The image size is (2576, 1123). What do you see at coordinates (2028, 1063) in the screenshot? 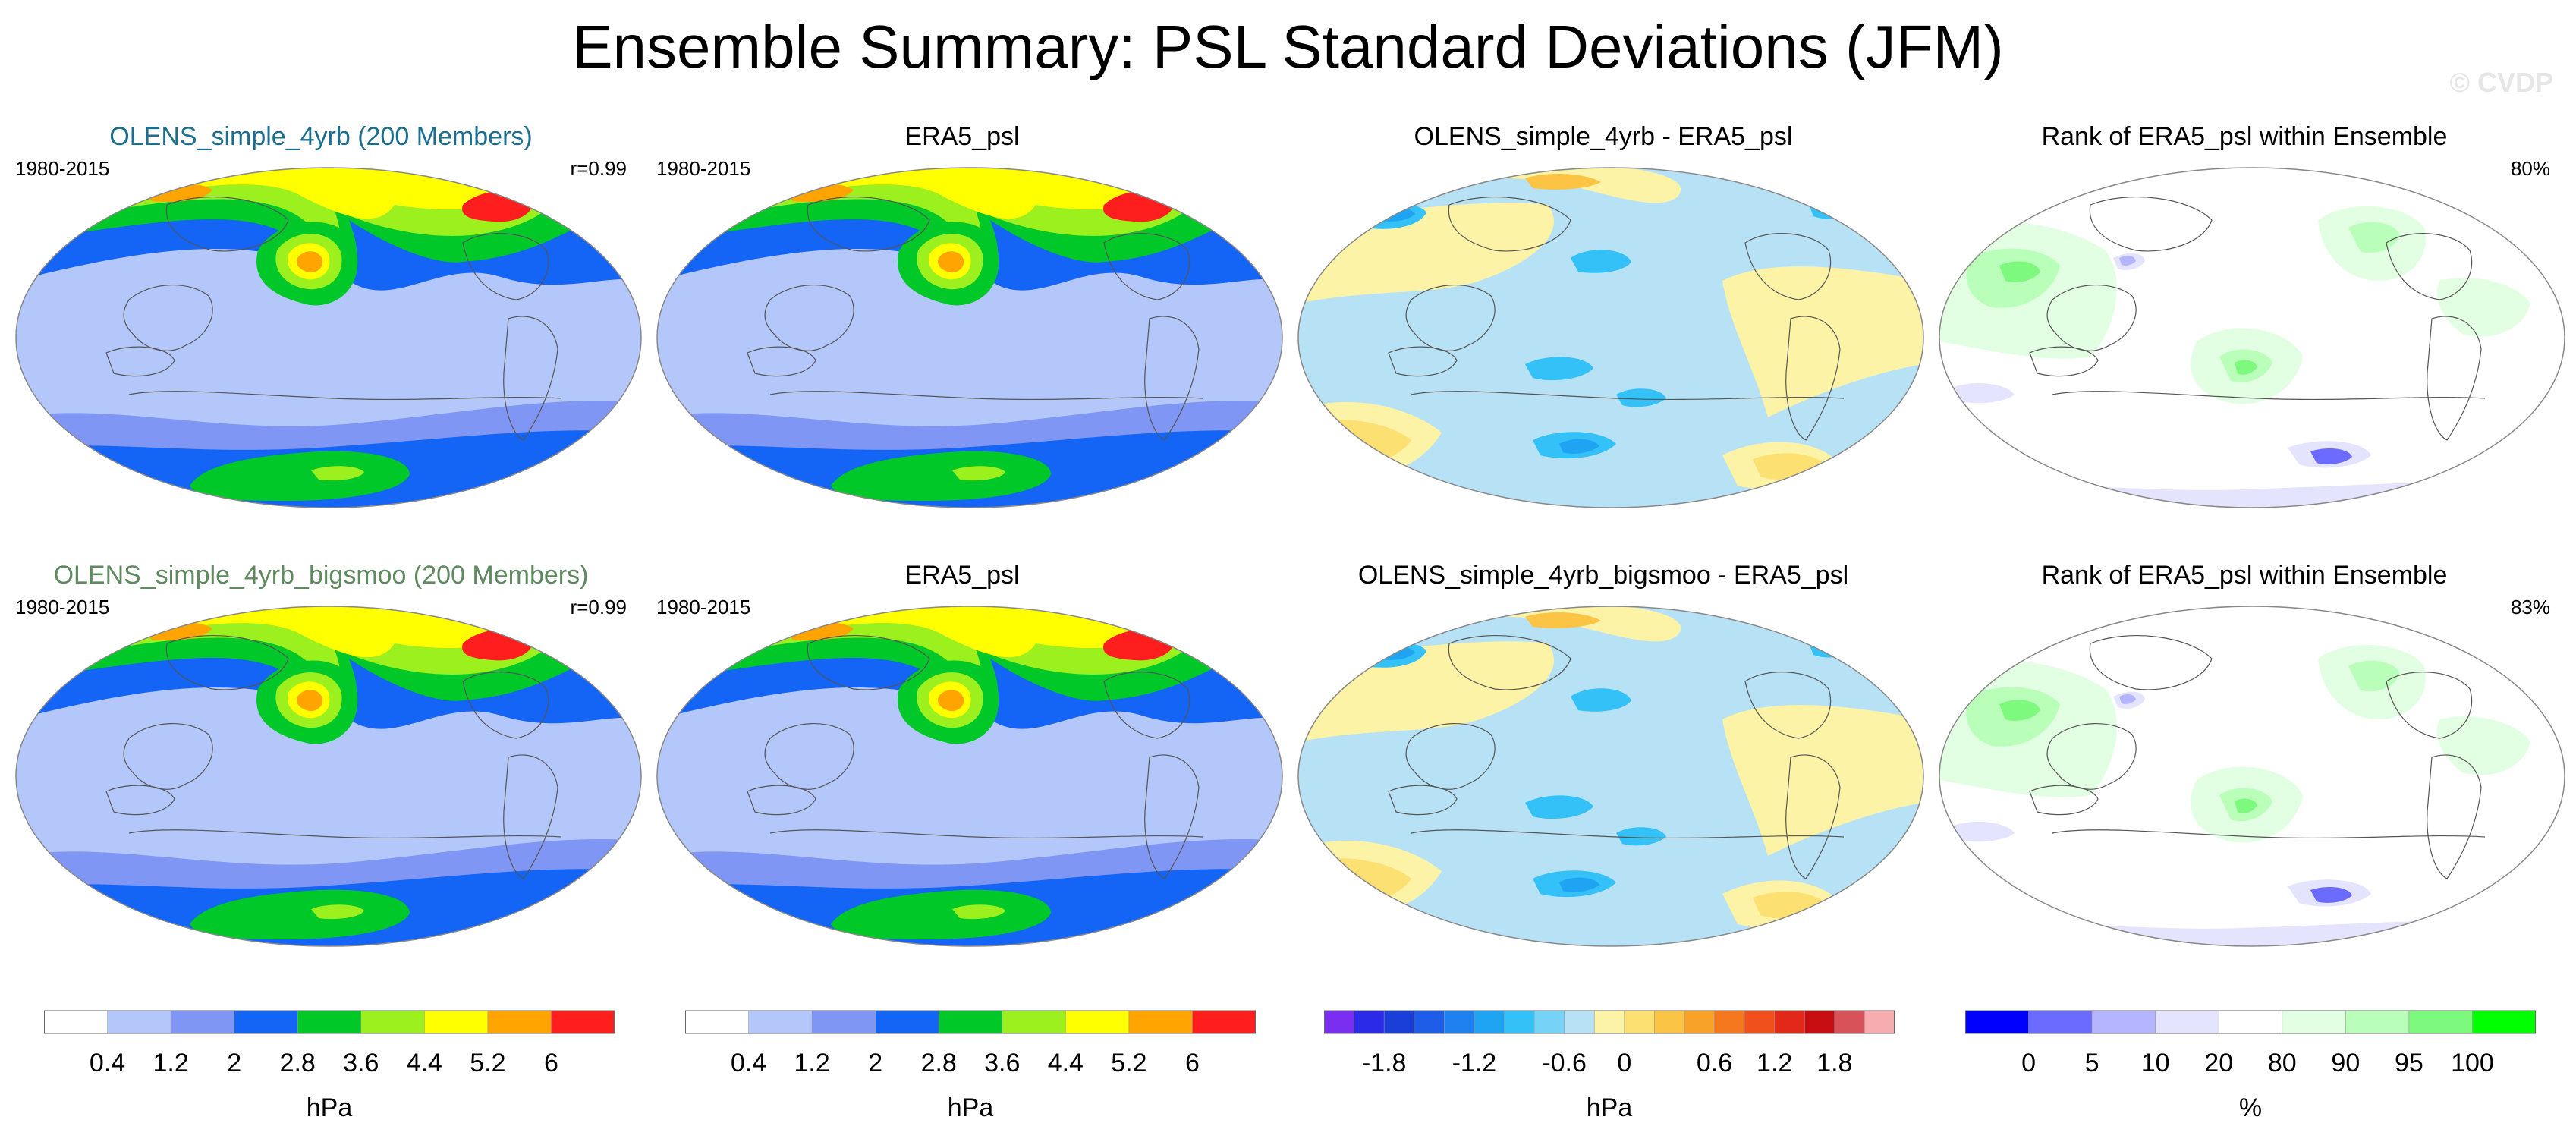
I see `colorbar-tick-label: 0` at bounding box center [2028, 1063].